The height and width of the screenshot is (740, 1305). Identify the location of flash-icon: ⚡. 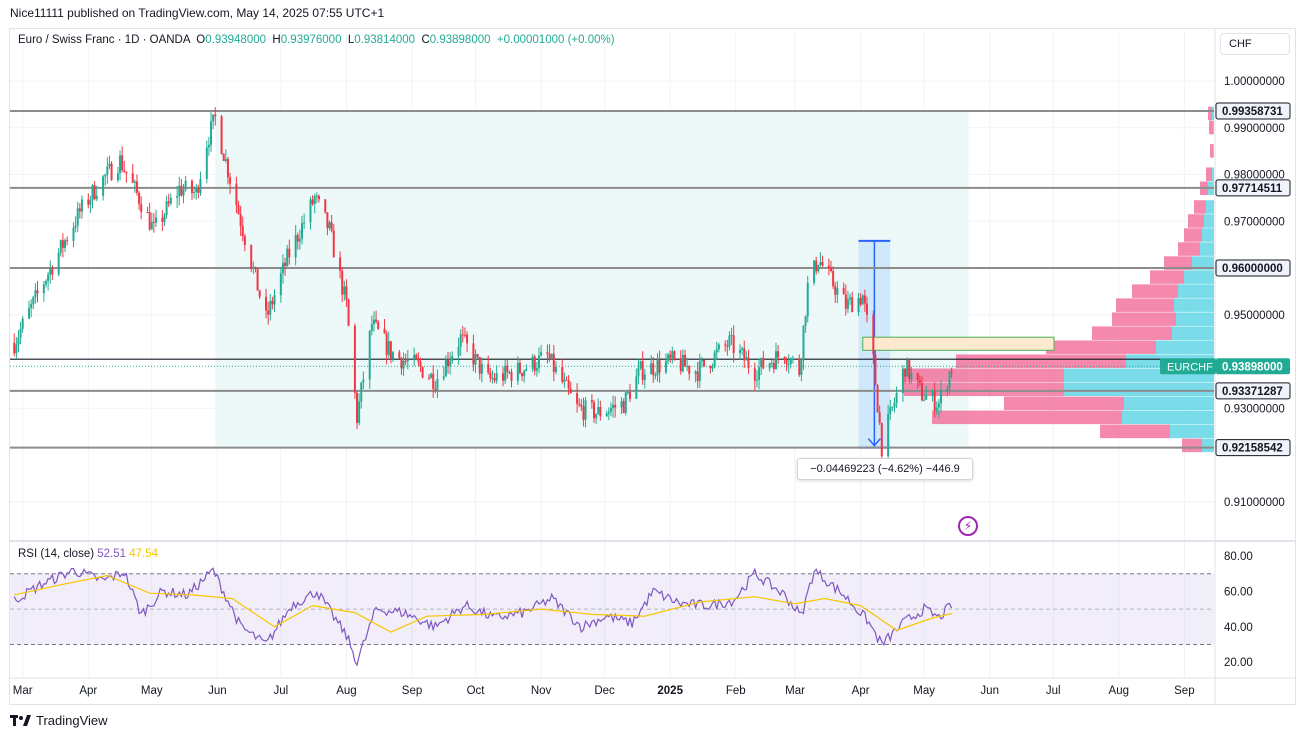
(968, 526).